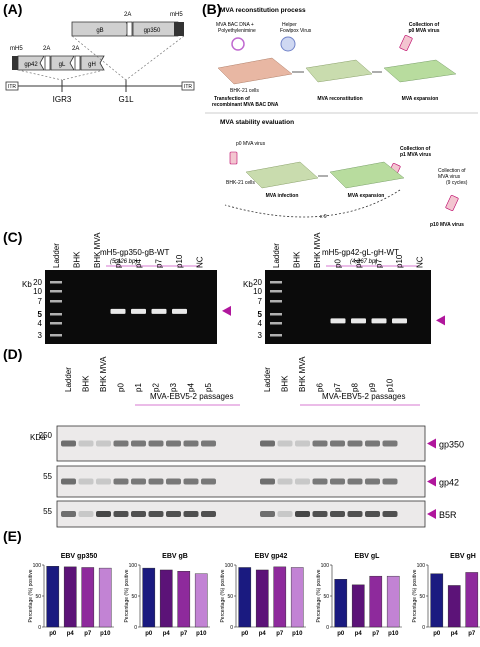 The width and height of the screenshot is (480, 647). I want to click on lane-label: p5, so click(208, 387).